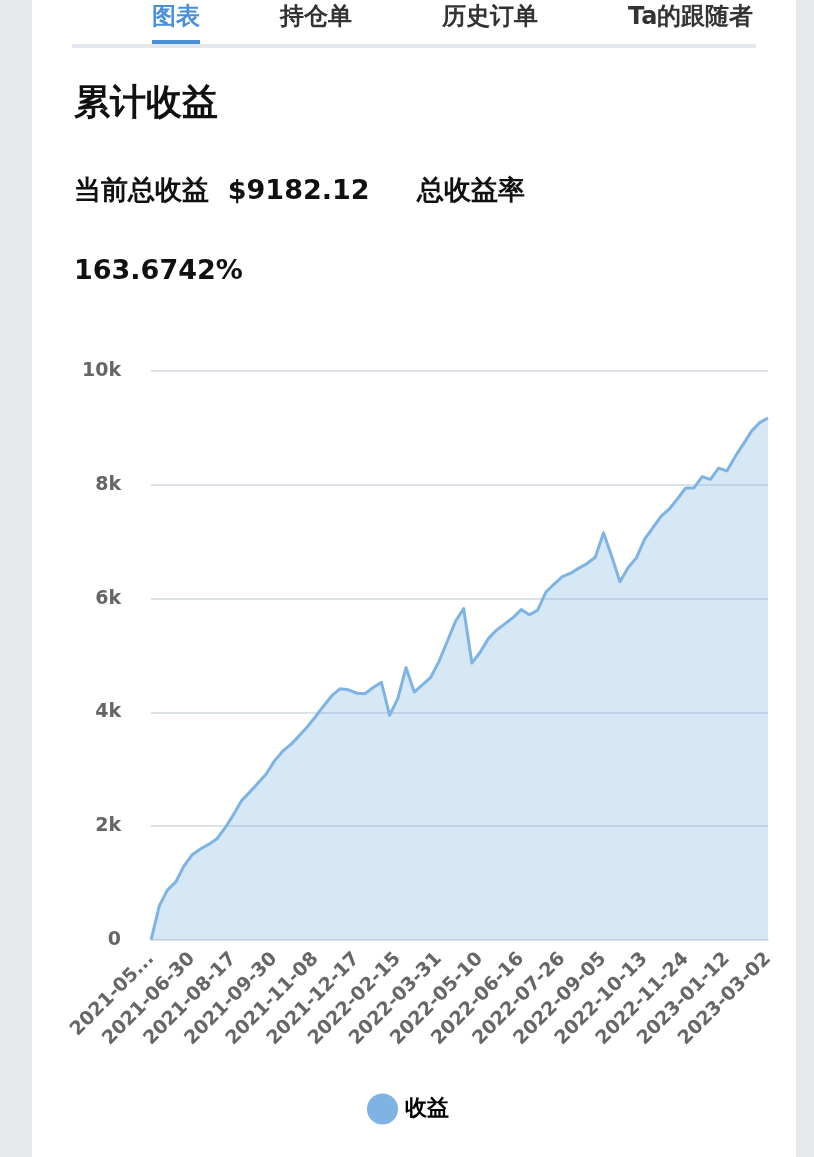 Image resolution: width=814 pixels, height=1157 pixels. I want to click on text: 历史订单, so click(490, 16).